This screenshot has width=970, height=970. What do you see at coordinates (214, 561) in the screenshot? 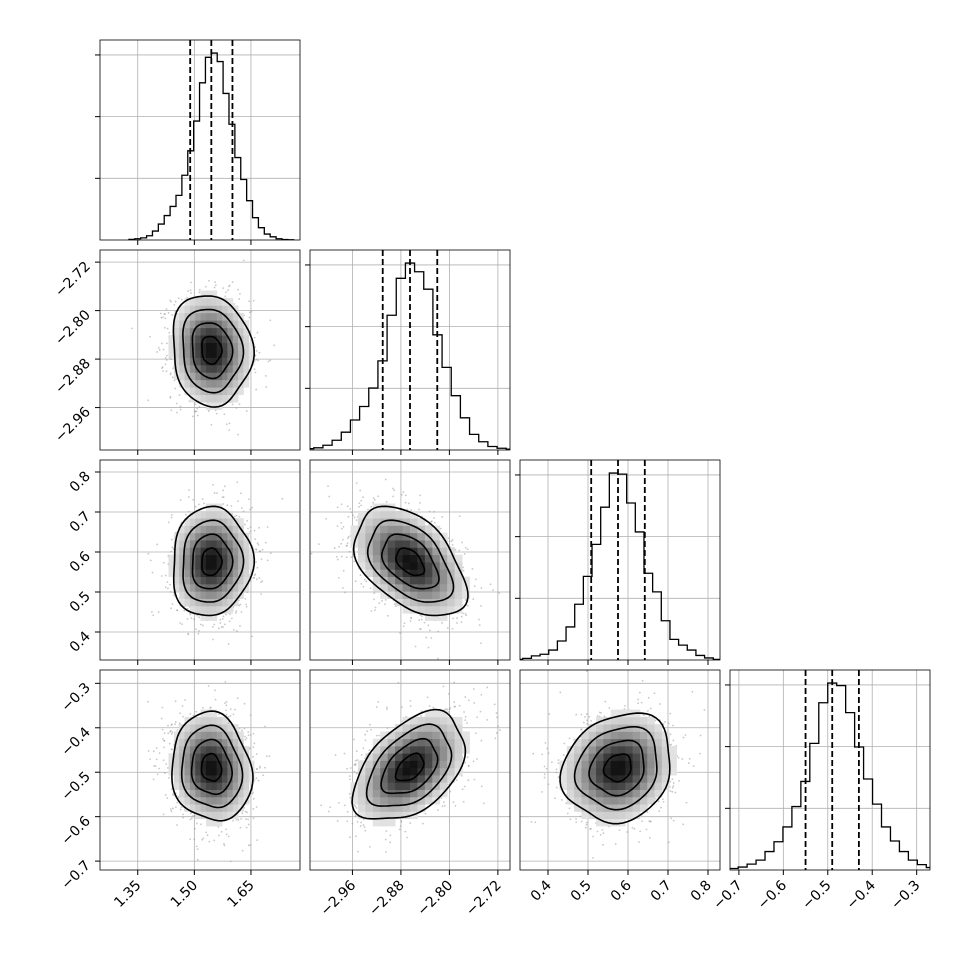
I see `contour-line` at bounding box center [214, 561].